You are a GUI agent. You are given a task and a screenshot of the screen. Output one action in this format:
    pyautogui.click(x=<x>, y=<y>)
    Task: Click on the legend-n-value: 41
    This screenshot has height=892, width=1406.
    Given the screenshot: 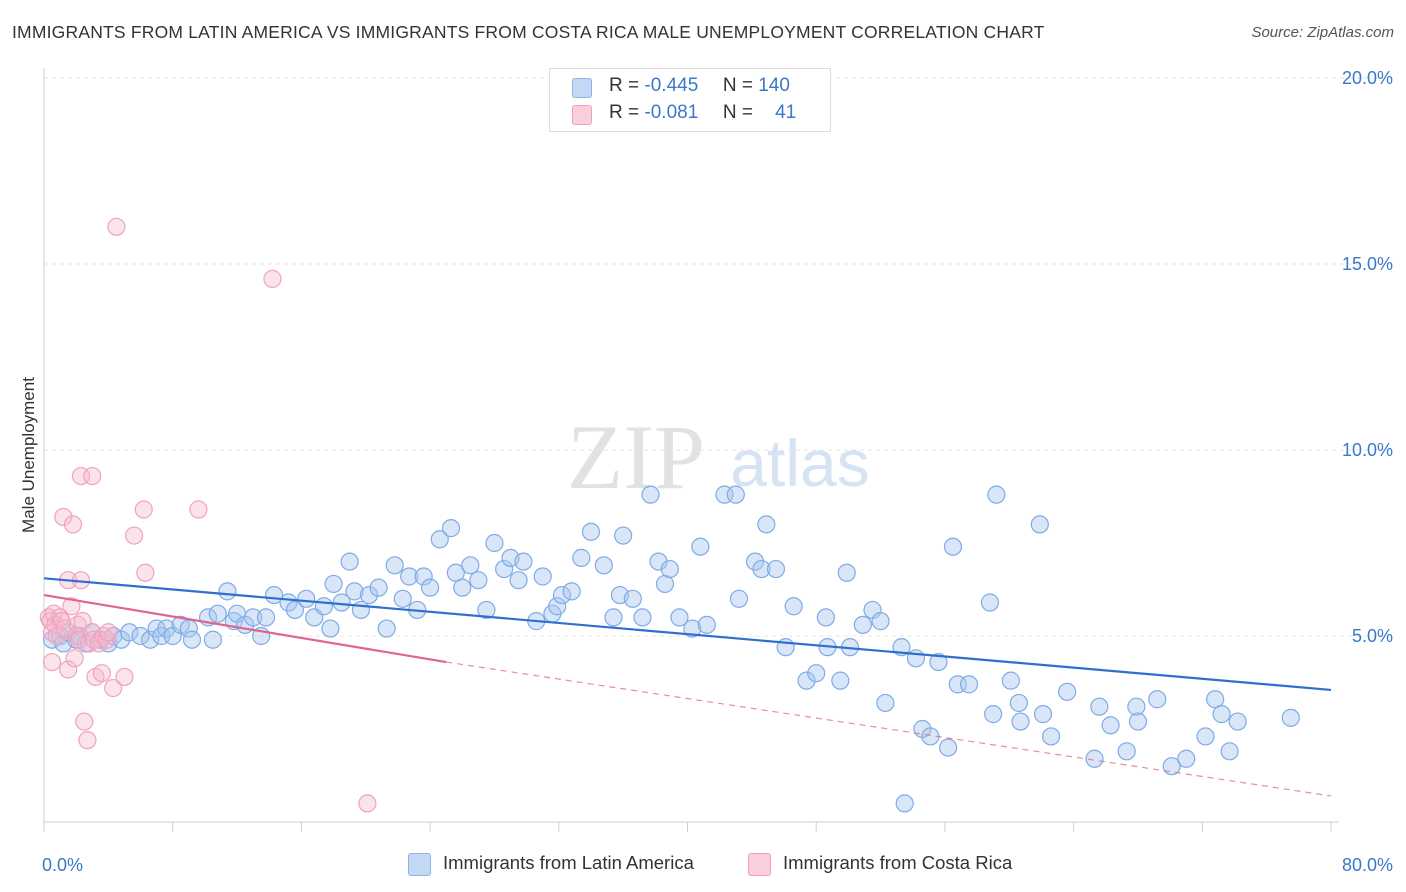 What is the action you would take?
    pyautogui.click(x=786, y=112)
    